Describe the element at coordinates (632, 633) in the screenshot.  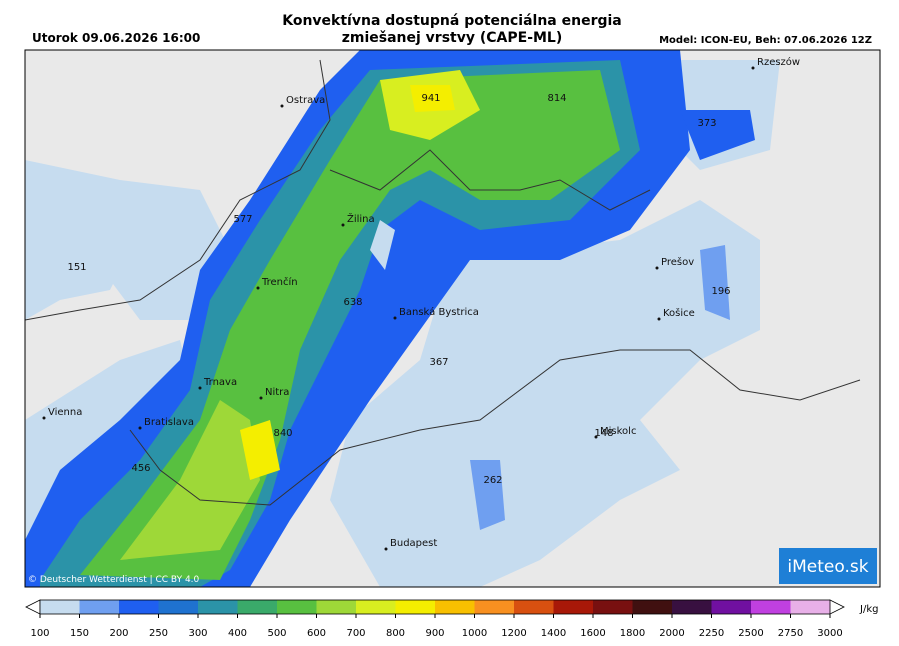
I see `colorbar-tick-label: 1800` at that location.